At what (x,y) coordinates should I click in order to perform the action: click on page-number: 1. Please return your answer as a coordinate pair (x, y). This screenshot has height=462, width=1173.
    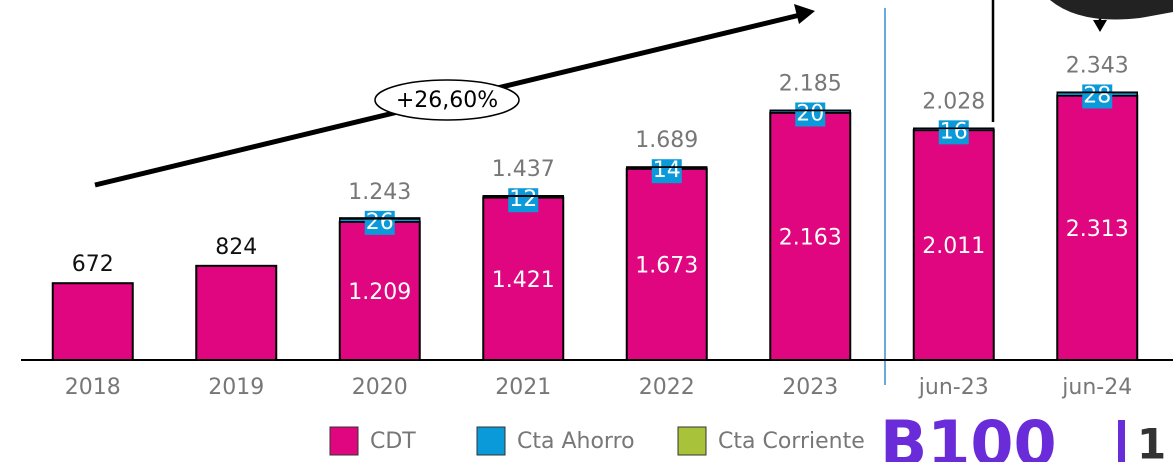
    Looking at the image, I should click on (1151, 441).